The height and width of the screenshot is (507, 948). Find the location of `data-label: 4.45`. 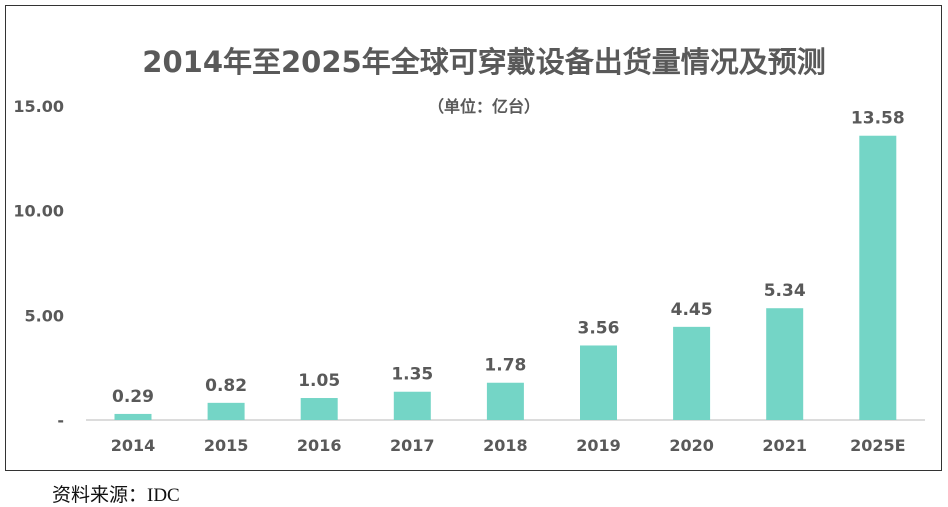

data-label: 4.45 is located at coordinates (692, 310).